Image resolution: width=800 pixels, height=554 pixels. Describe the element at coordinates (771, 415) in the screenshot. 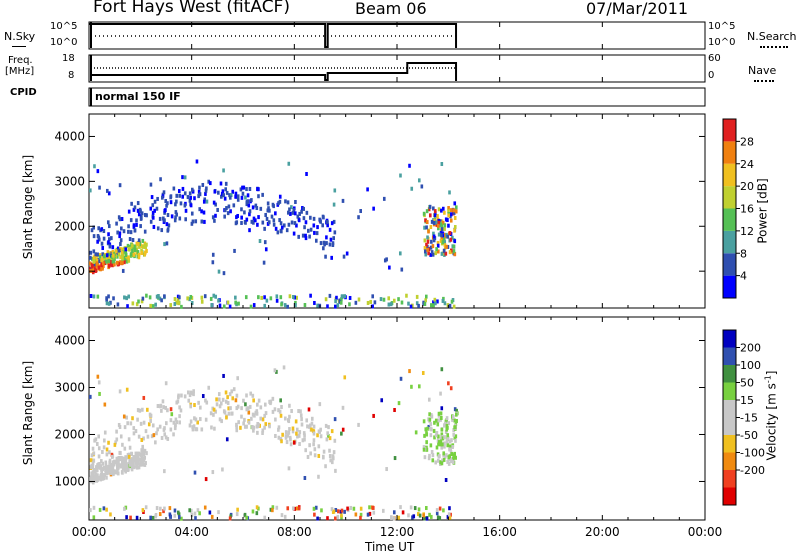

I see `velocity-colorbar-label: Velocity [m s-1]` at that location.